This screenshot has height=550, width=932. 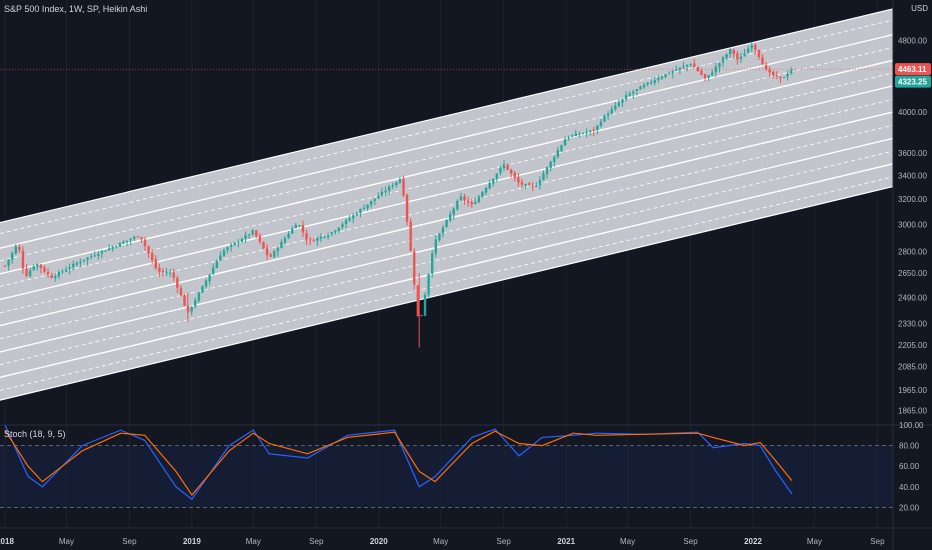 What do you see at coordinates (912, 251) in the screenshot?
I see `price-tick-label: 2800.00` at bounding box center [912, 251].